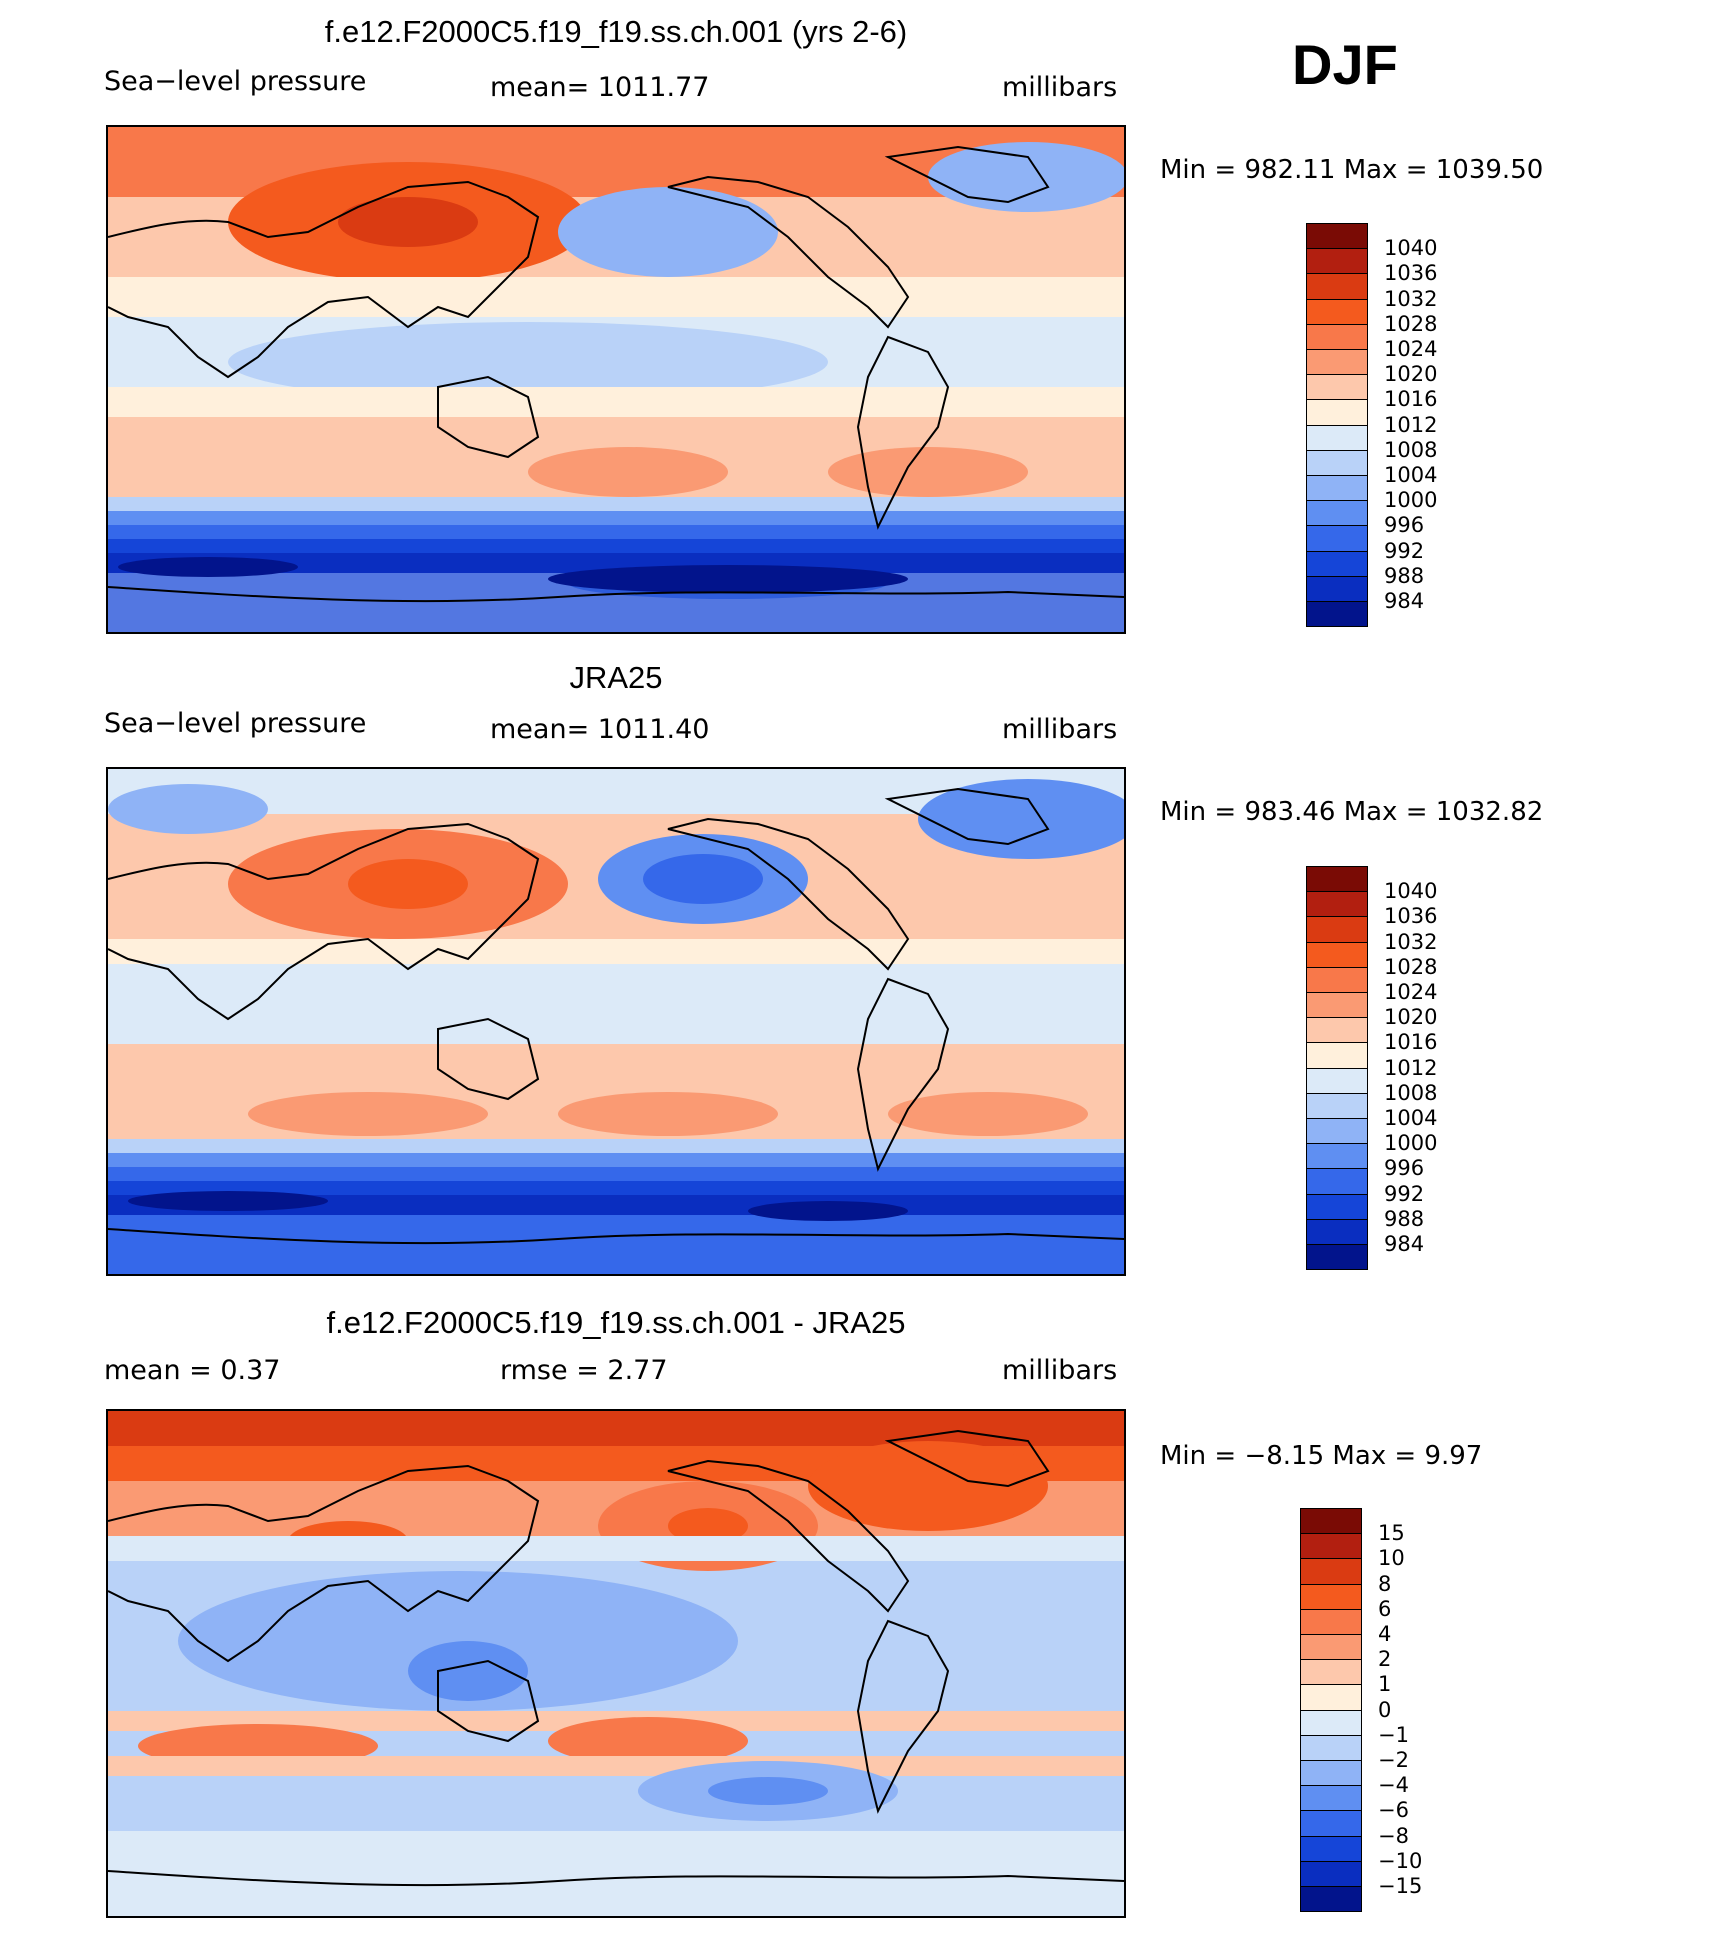 This screenshot has width=1710, height=1953. What do you see at coordinates (192, 1370) in the screenshot?
I see `panel-3-mean-label: mean = 0.37` at bounding box center [192, 1370].